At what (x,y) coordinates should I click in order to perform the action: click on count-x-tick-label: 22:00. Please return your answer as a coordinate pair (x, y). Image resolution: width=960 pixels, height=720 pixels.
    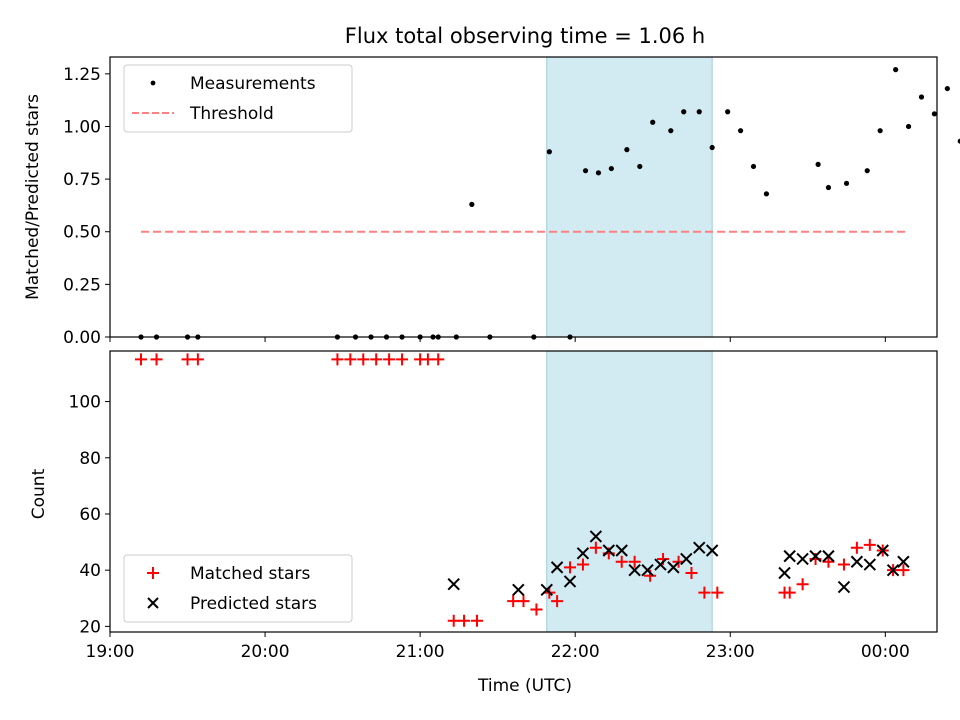
    Looking at the image, I should click on (575, 652).